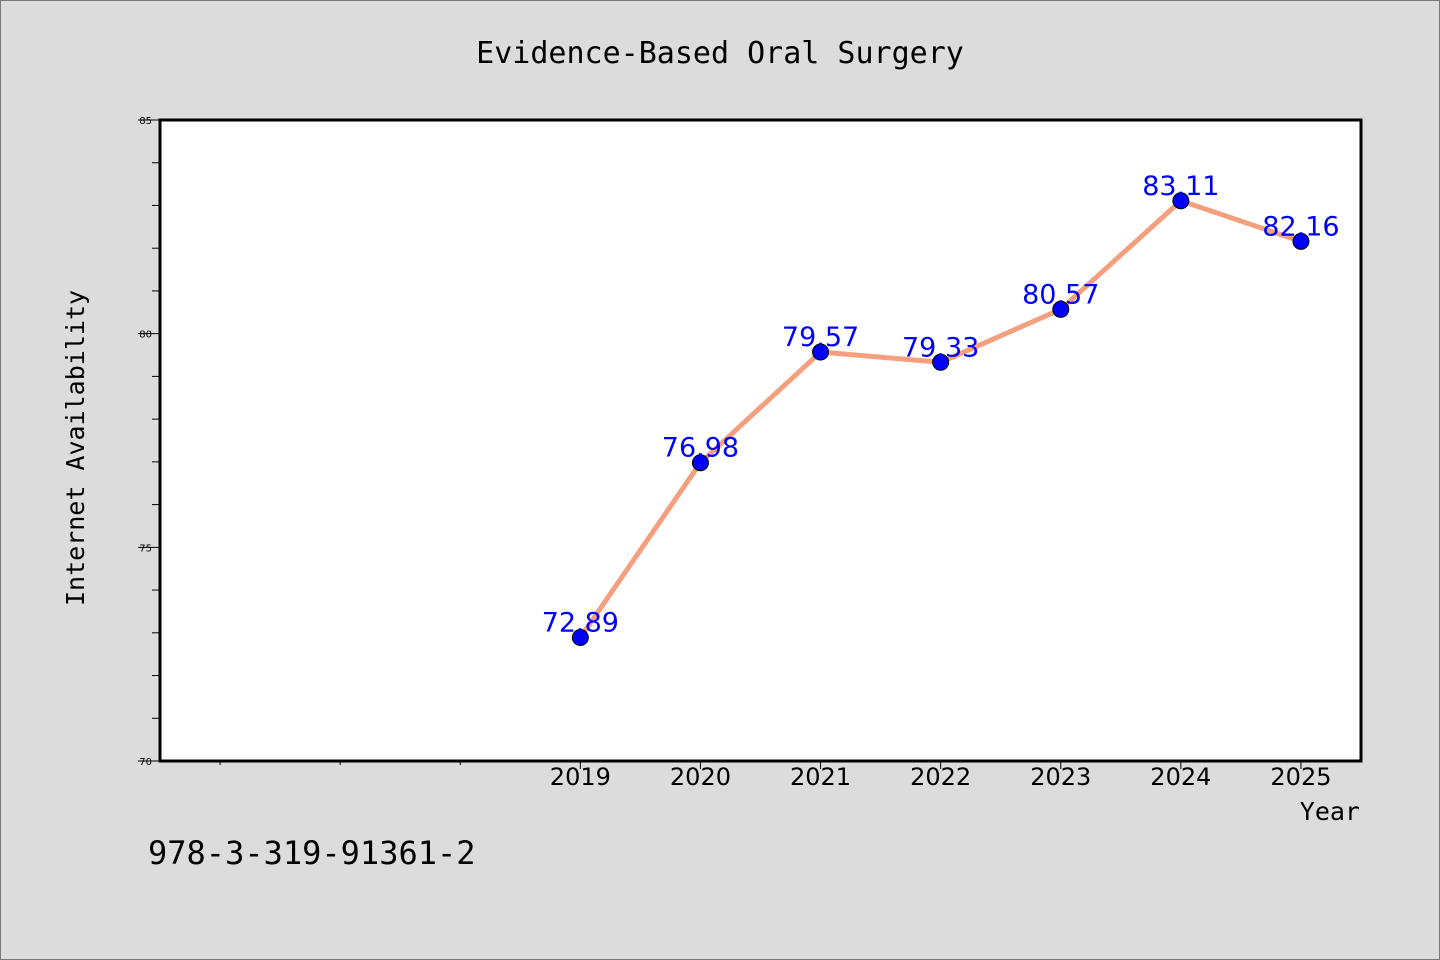 This screenshot has height=960, width=1440. Describe the element at coordinates (145, 548) in the screenshot. I see `y-tick-label: 75` at that location.